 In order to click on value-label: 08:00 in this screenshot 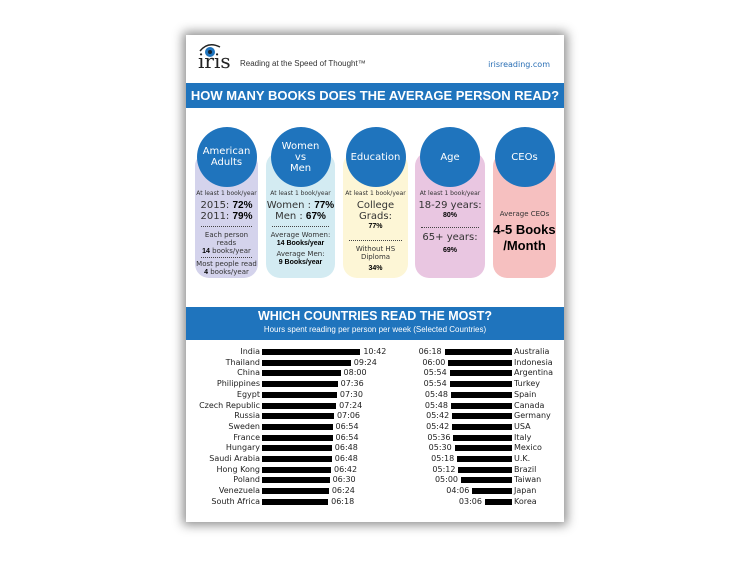, I will do `click(355, 373)`.